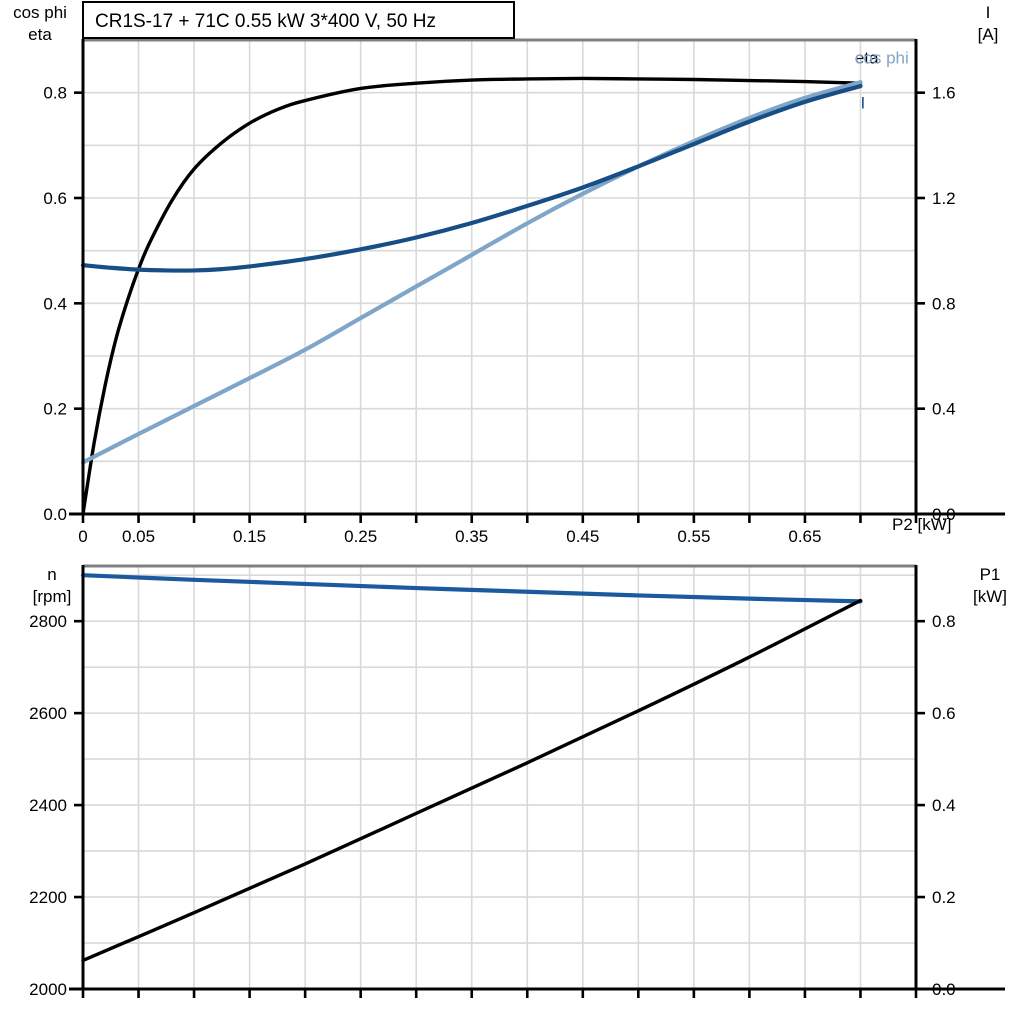  Describe the element at coordinates (55, 514) in the screenshot. I see `left-axis-tick-label: 0.0` at that location.